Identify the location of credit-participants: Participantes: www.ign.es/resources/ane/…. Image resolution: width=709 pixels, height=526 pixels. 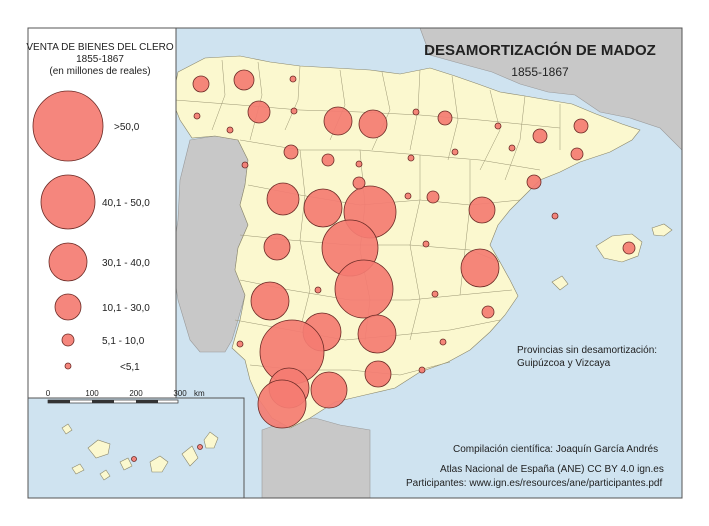
(534, 483).